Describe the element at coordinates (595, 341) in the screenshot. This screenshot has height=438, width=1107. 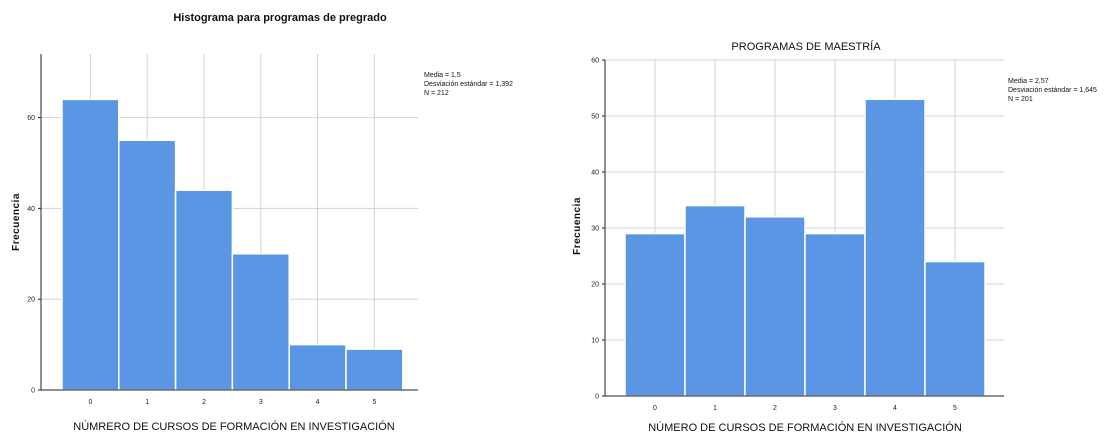
I see `y-tick-label: 10` at that location.